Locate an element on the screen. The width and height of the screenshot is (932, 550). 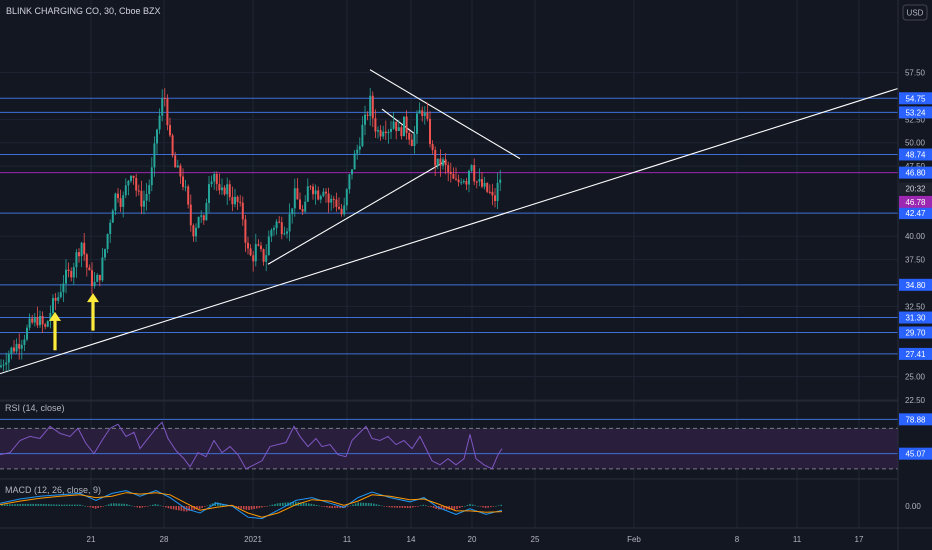
currency-button is located at coordinates (915, 12).